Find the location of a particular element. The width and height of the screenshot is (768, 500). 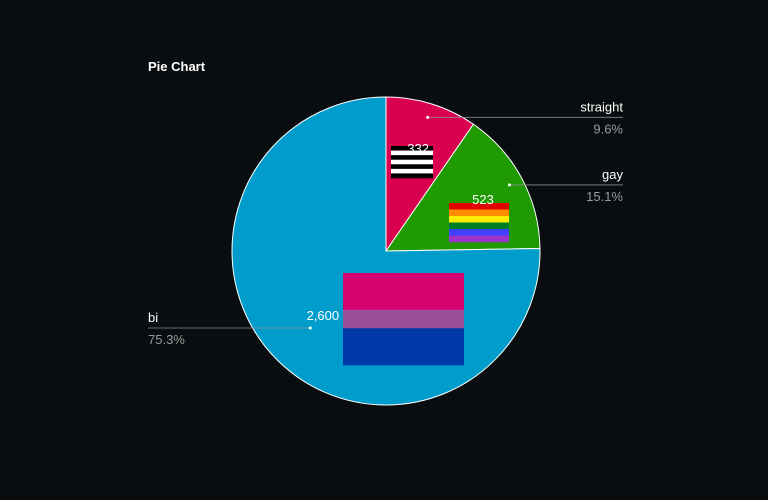

percent-label-gay: 15.1% is located at coordinates (604, 196).